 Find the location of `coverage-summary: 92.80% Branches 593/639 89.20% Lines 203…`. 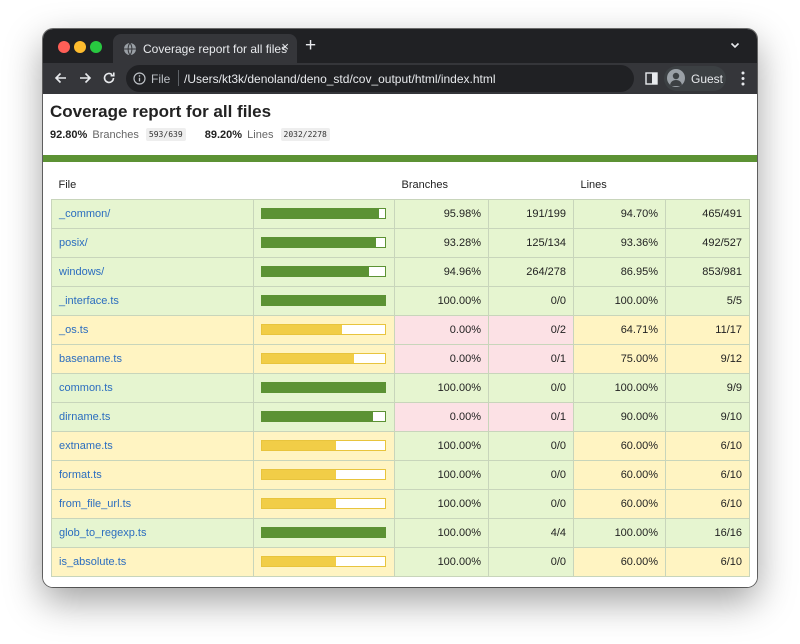

coverage-summary: 92.80% Branches 593/639 89.20% Lines 203… is located at coordinates (190, 134).